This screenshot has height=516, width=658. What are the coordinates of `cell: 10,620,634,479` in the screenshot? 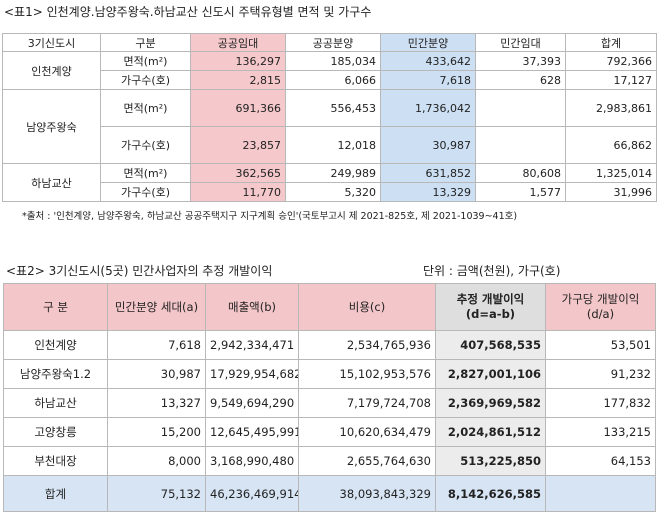 It's located at (367, 432).